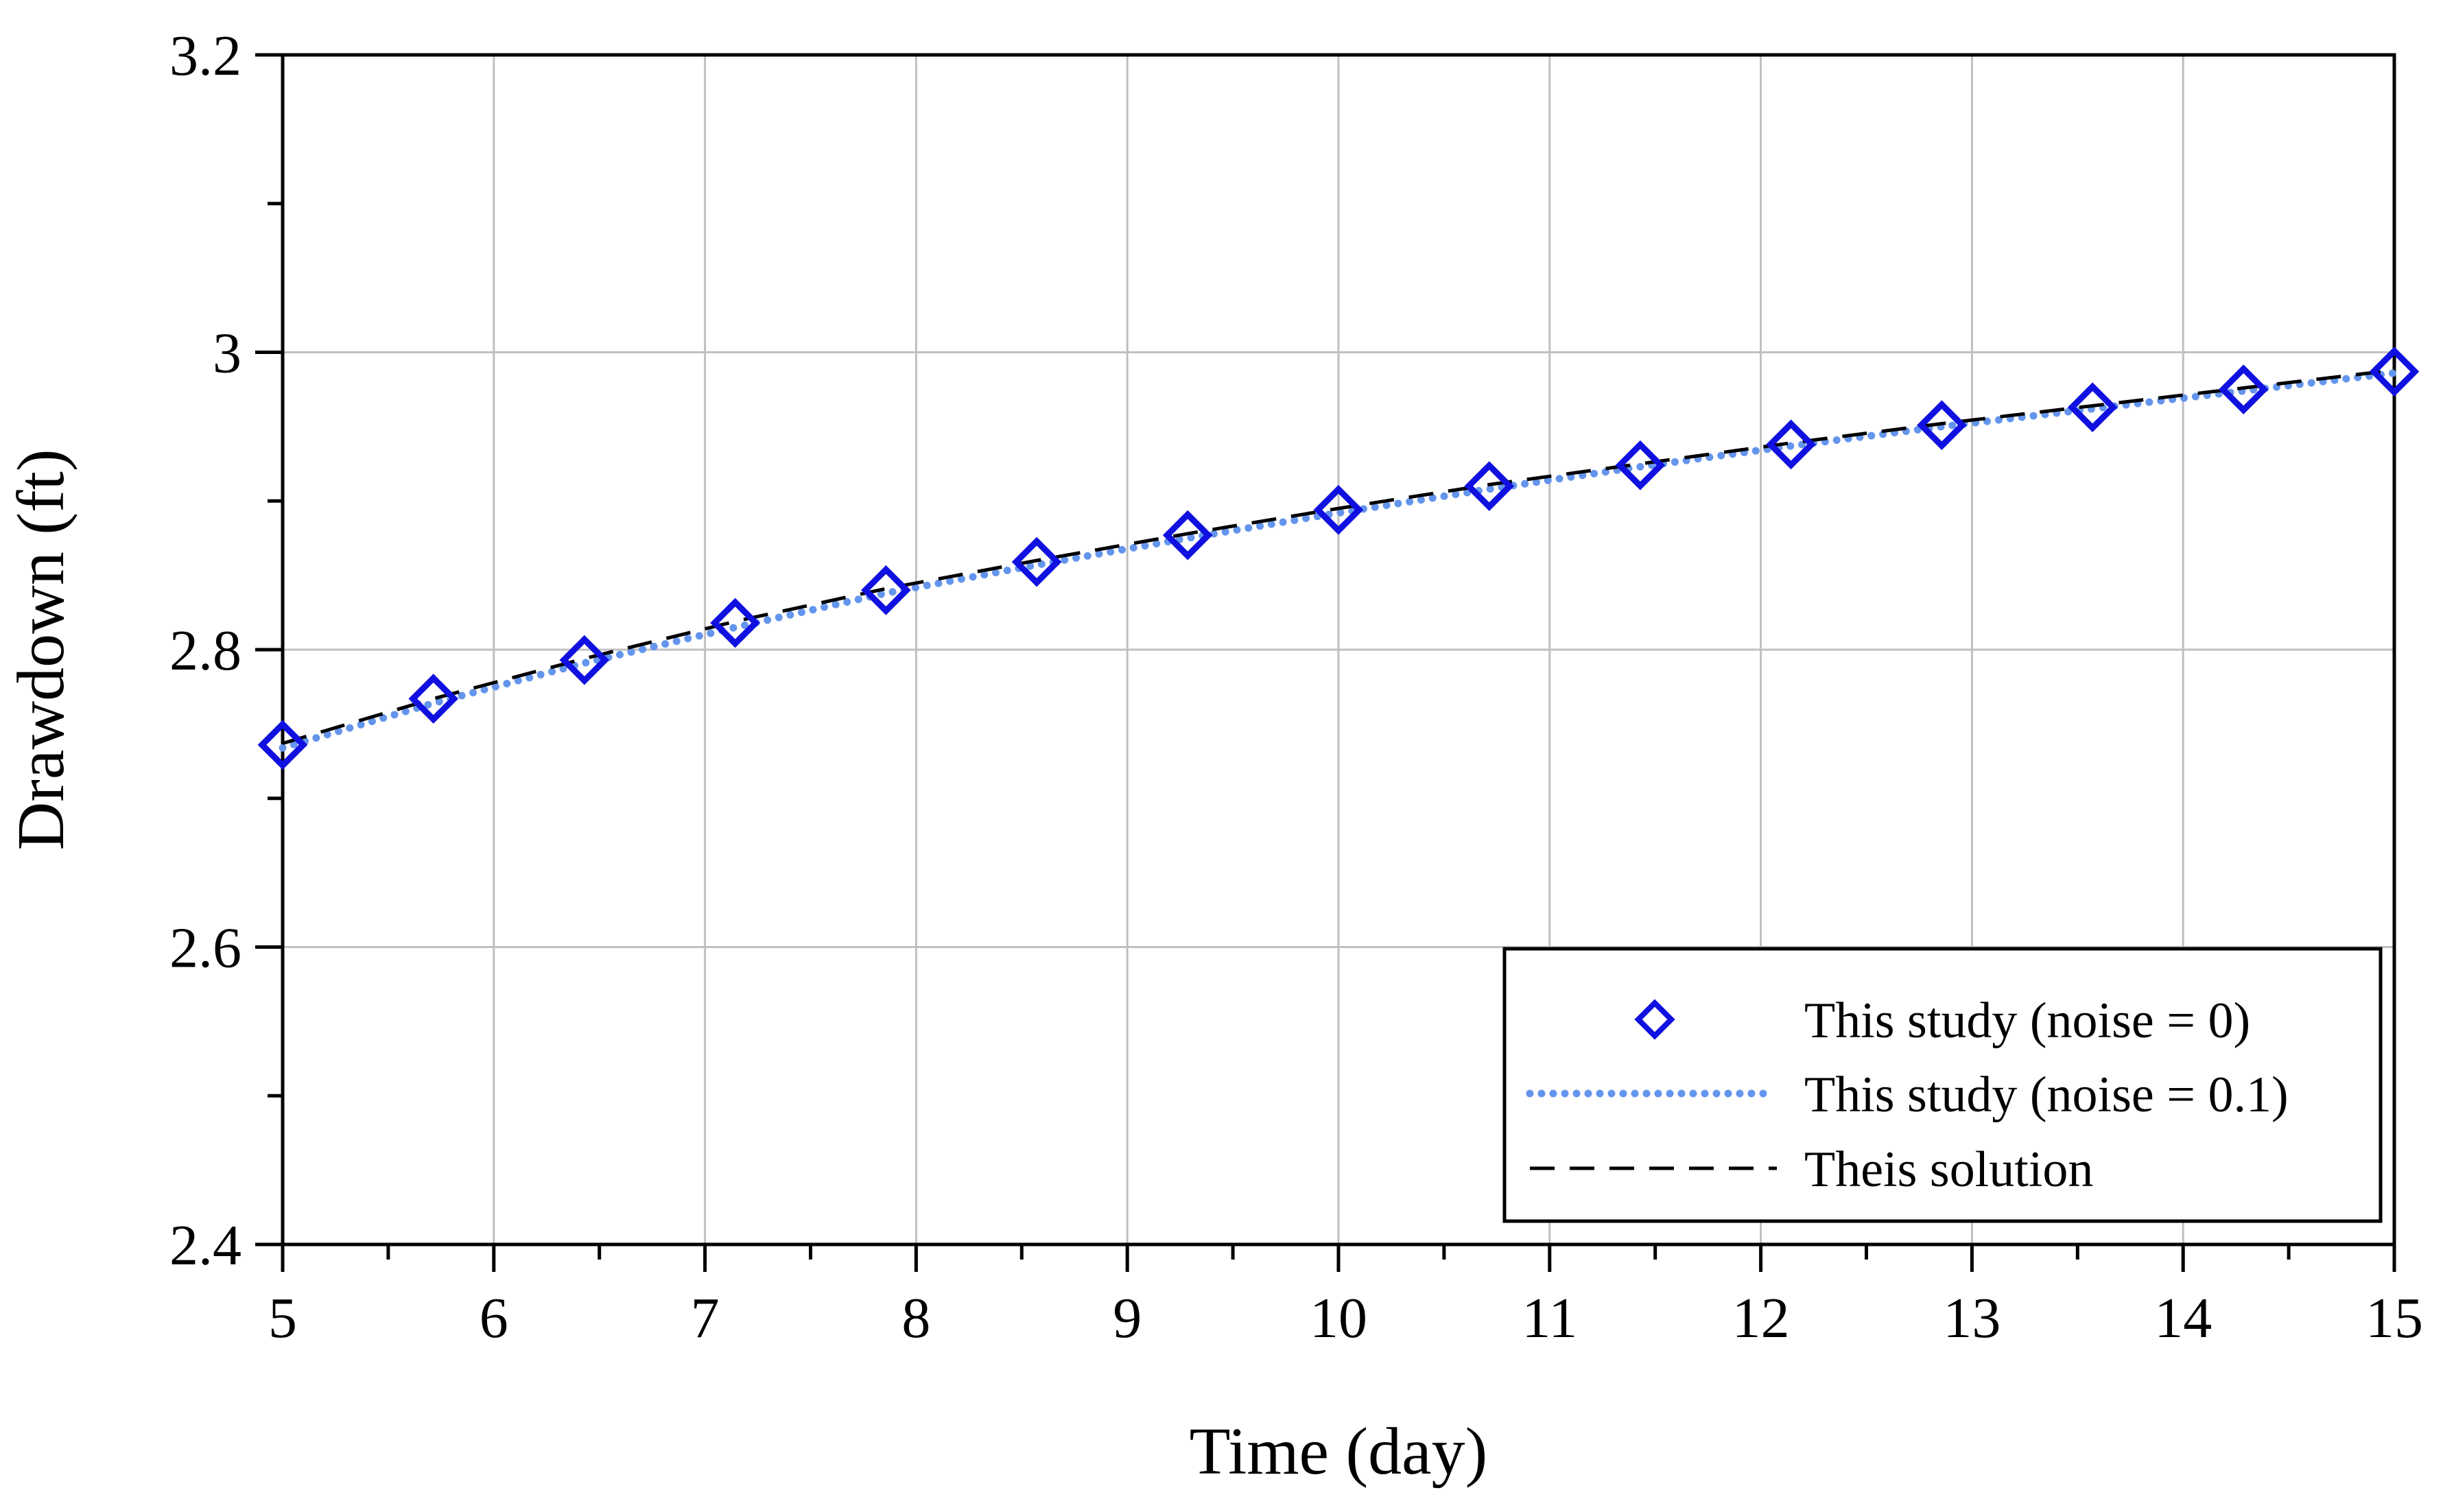 Image resolution: width=2443 pixels, height=1512 pixels. I want to click on x-tick-label: 13, so click(1972, 1318).